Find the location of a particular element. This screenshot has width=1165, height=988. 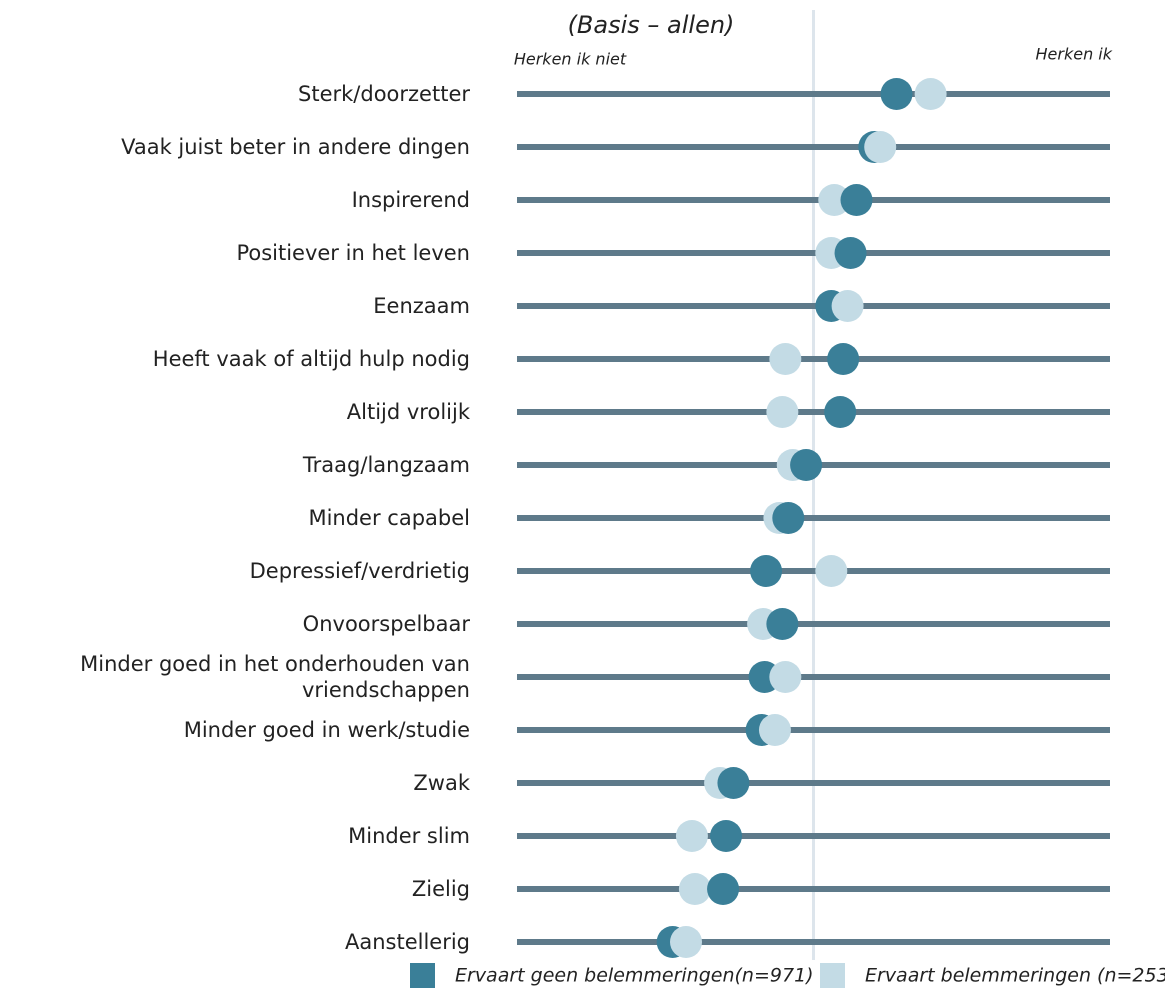

category-label: Zwak is located at coordinates (441, 783).